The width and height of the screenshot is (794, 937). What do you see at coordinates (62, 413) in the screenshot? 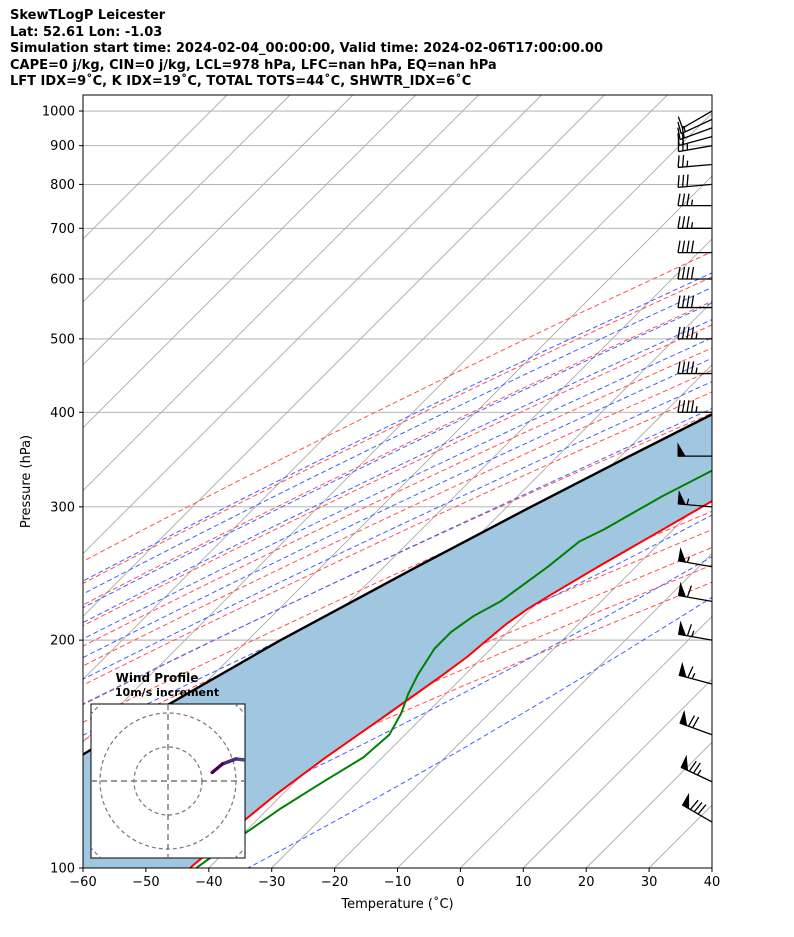
I see `y-tick-label: 400` at bounding box center [62, 413].